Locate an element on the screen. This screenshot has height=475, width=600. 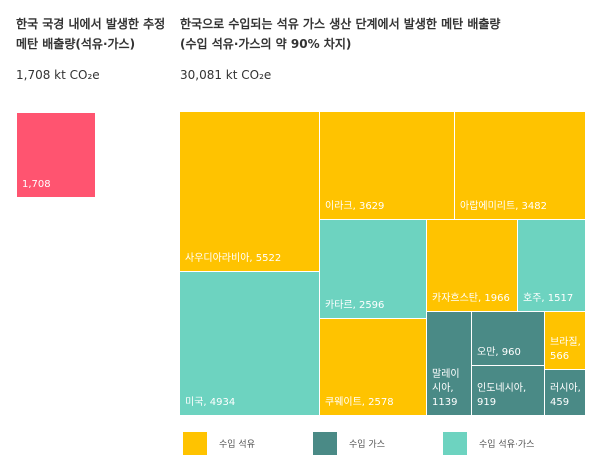
treemap-cell-label: 이라크, 3629 is located at coordinates (355, 206).